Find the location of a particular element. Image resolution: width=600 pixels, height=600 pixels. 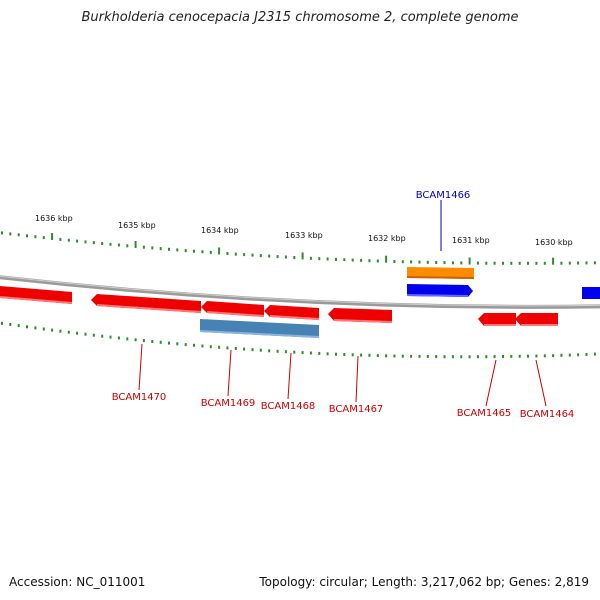

leader-line-bcam1464 is located at coordinates (541, 383).